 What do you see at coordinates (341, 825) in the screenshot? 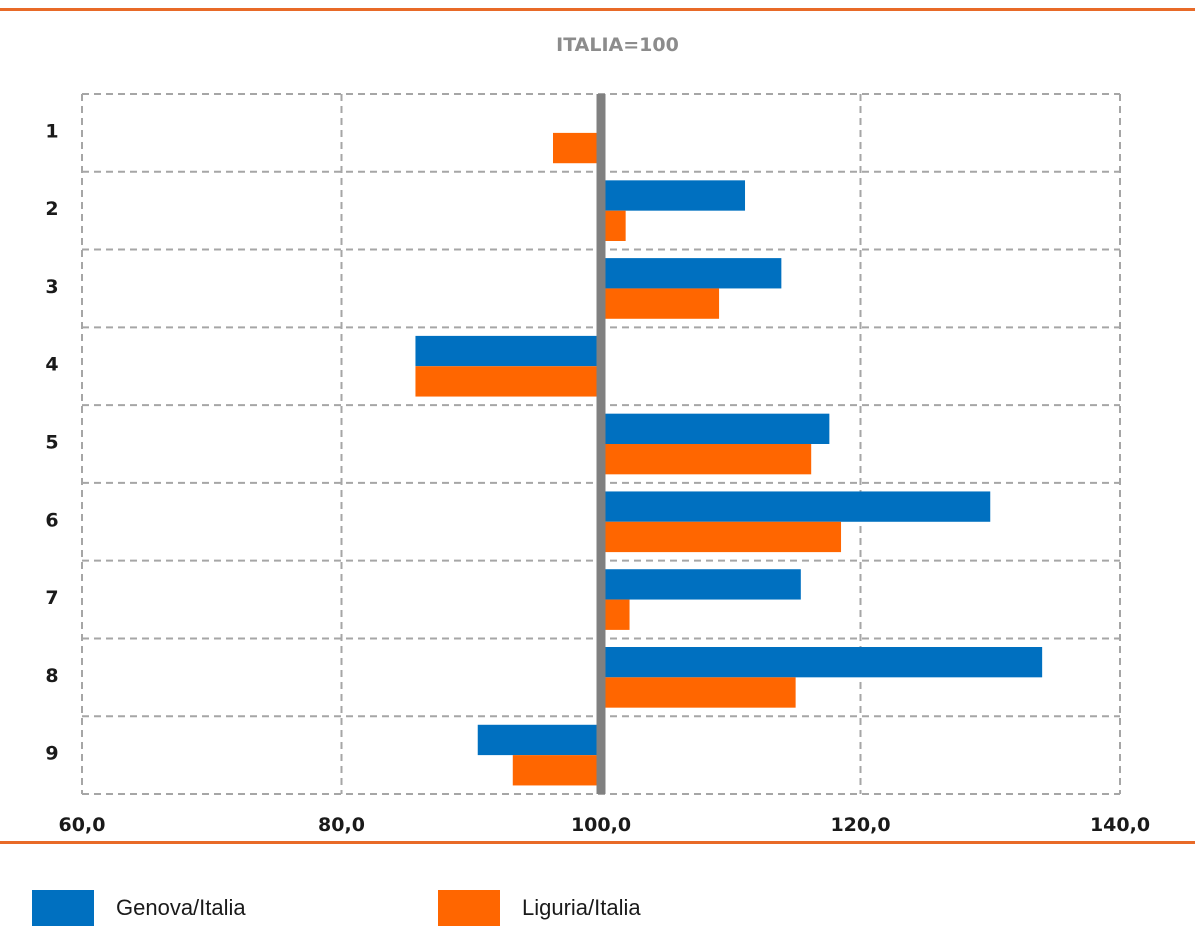
I see `x-tick-label: 80,0` at bounding box center [341, 825].